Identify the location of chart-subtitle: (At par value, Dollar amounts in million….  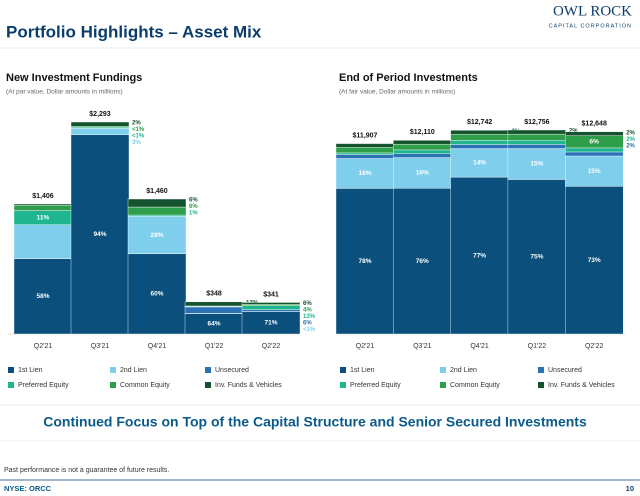
(64, 92).